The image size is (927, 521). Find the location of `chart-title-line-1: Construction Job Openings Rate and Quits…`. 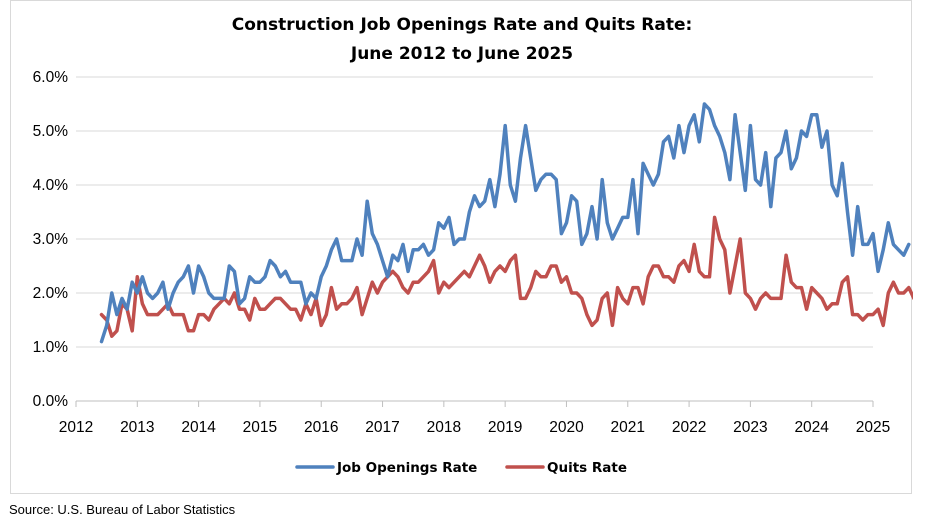

chart-title-line-1: Construction Job Openings Rate and Quits… is located at coordinates (462, 25).